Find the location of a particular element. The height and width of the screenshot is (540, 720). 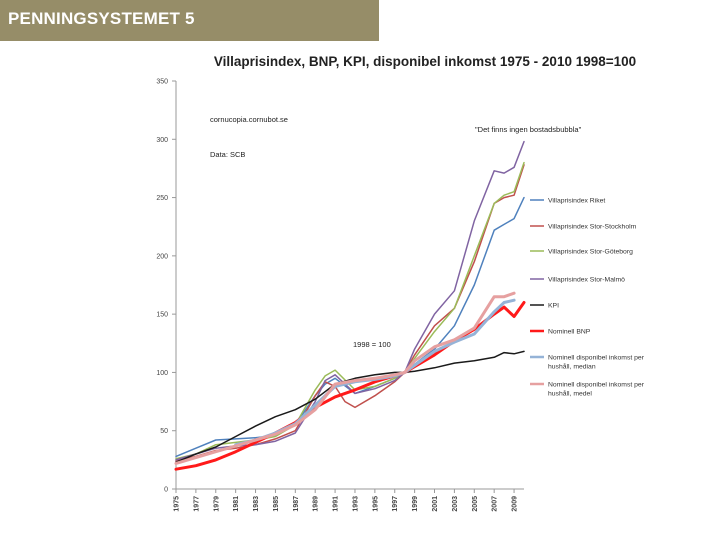

x-tick-label: 2007 is located at coordinates (495, 504).